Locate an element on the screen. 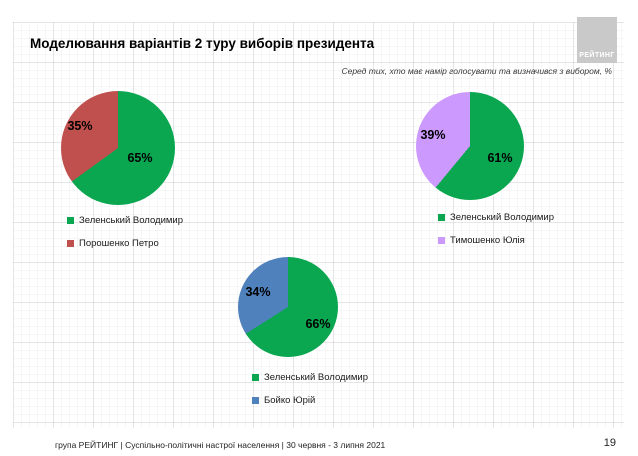  pie-value-zelensky: 65% is located at coordinates (140, 158).